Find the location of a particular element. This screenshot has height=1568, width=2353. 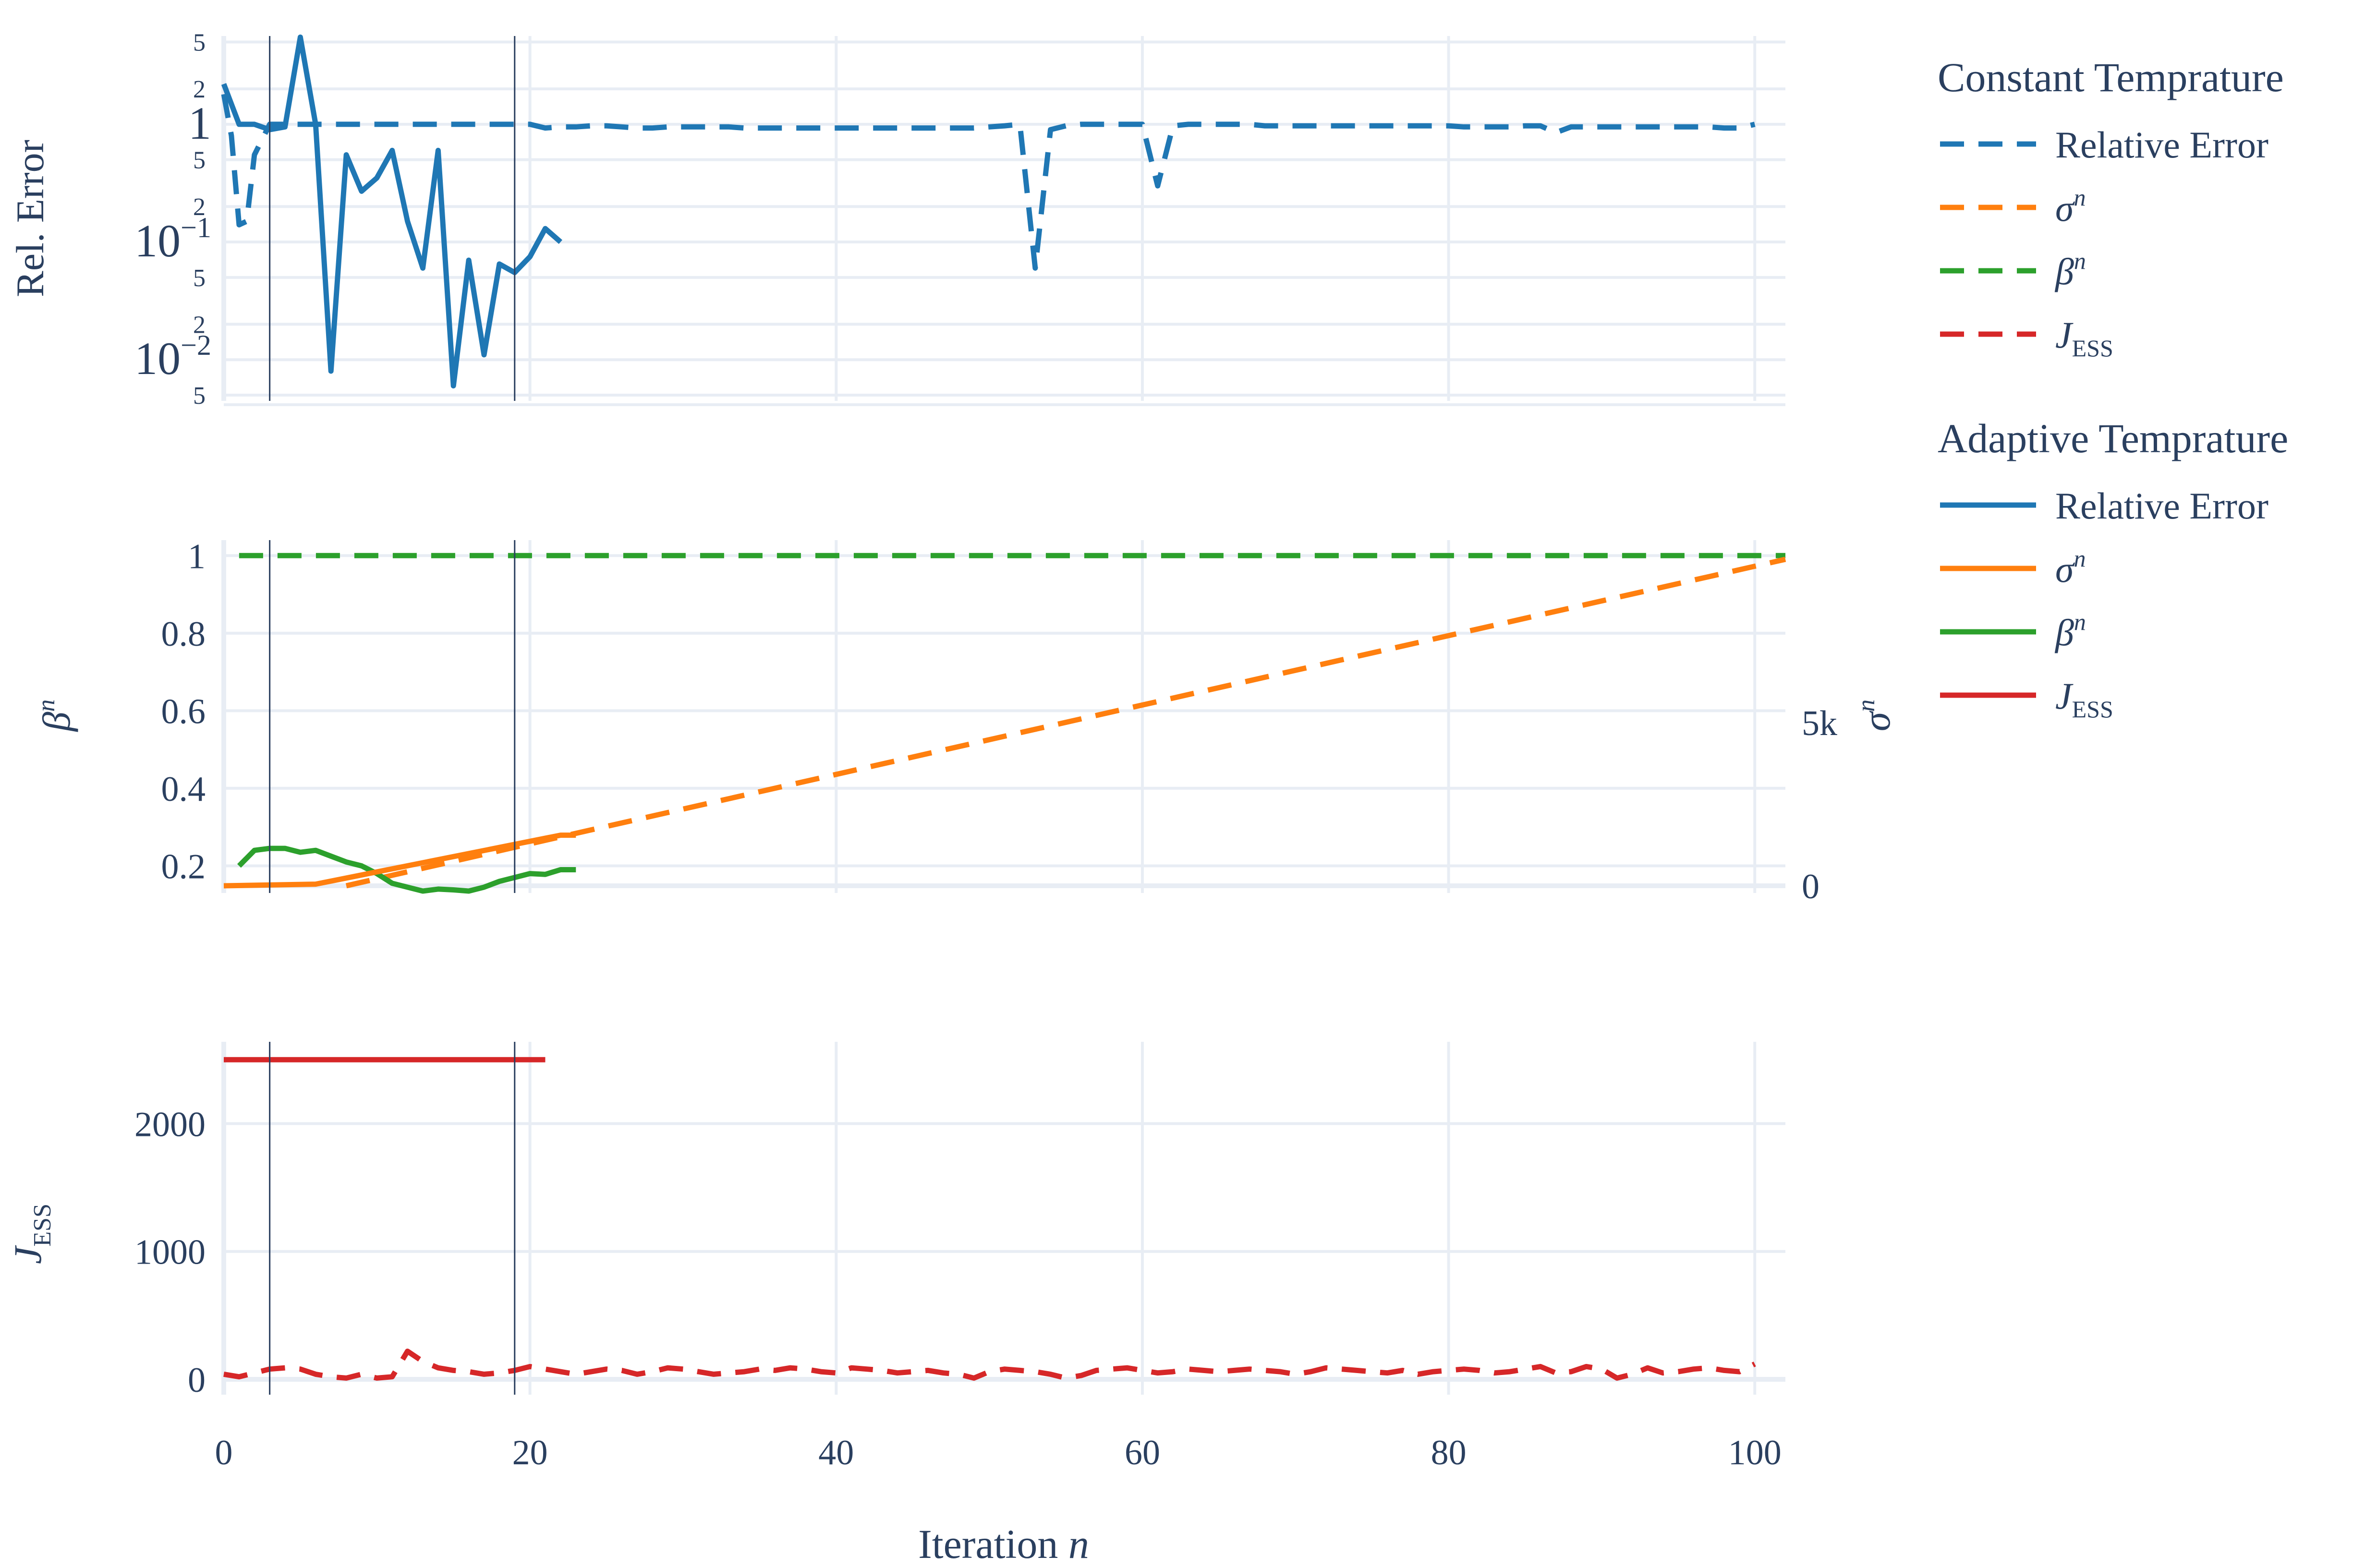

bottom-series-constant-J is located at coordinates (989, 1365).